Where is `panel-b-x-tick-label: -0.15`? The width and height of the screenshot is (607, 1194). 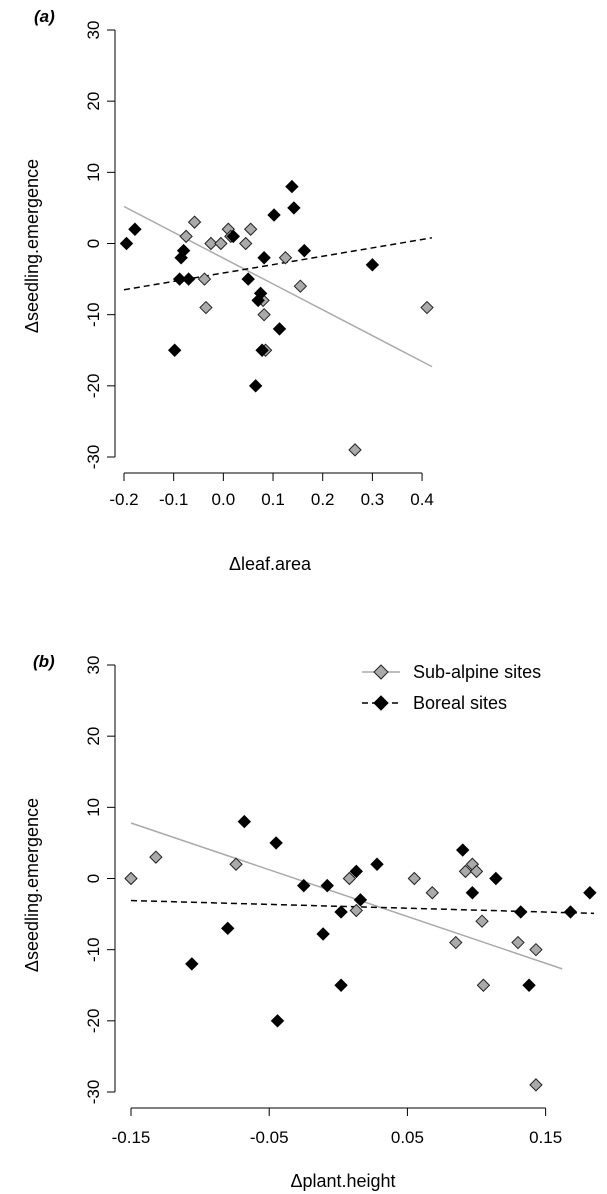 panel-b-x-tick-label: -0.15 is located at coordinates (131, 1137).